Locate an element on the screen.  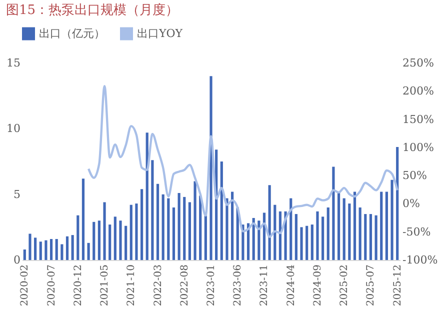
x-tick-label: 2023-06 is located at coordinates (238, 285).